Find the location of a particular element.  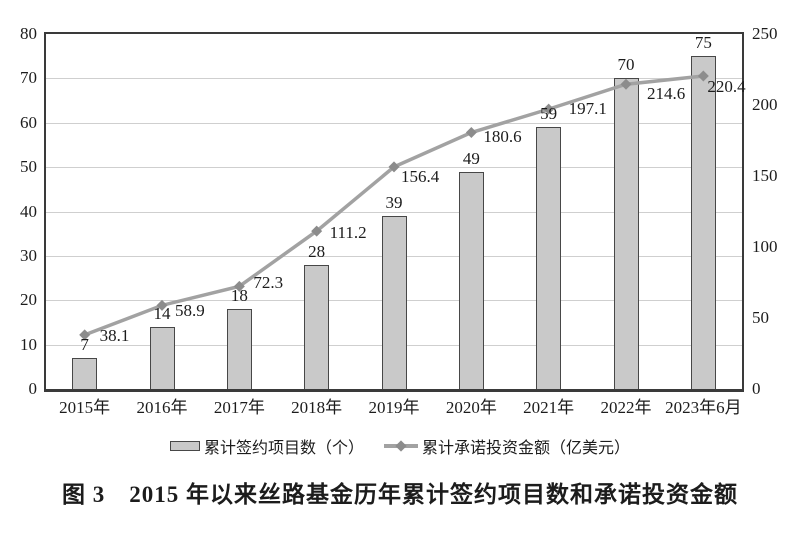

bar-value-label: 59 is located at coordinates (549, 114).